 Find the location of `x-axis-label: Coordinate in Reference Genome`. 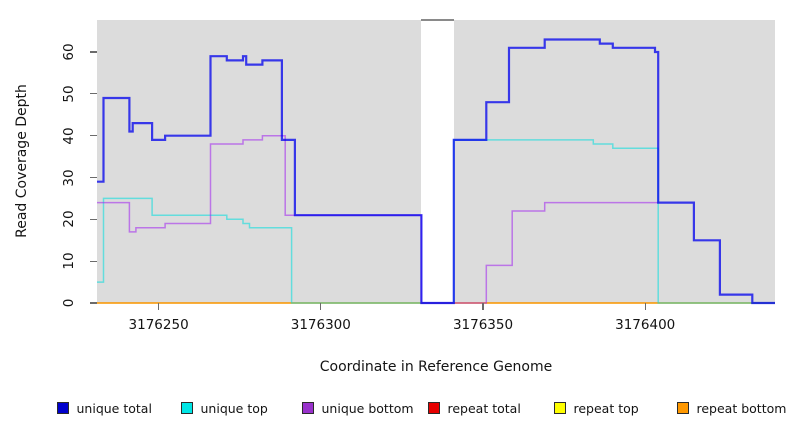

x-axis-label: Coordinate in Reference Genome is located at coordinates (436, 367).